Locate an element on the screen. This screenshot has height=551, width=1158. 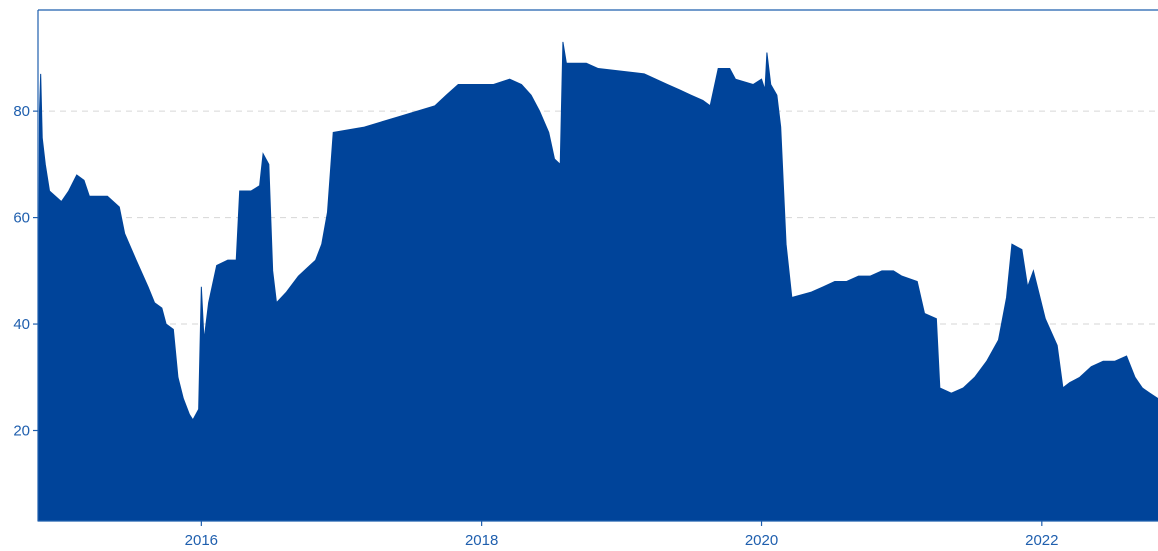
y-tick-label-60: 60 is located at coordinates (21, 218).